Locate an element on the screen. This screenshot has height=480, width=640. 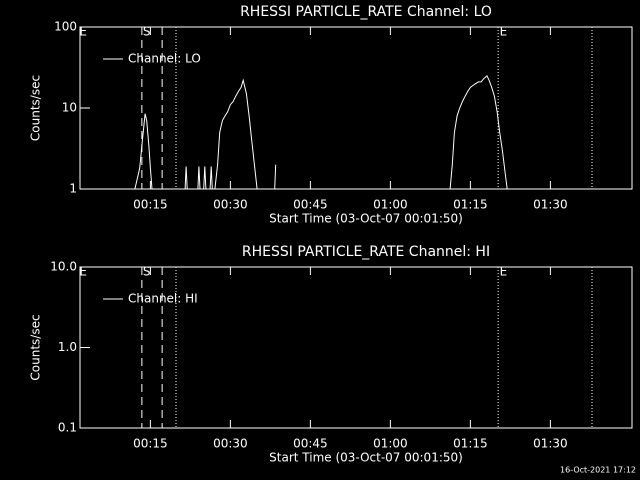
y-tick-label: 1.0 is located at coordinates (67, 347).